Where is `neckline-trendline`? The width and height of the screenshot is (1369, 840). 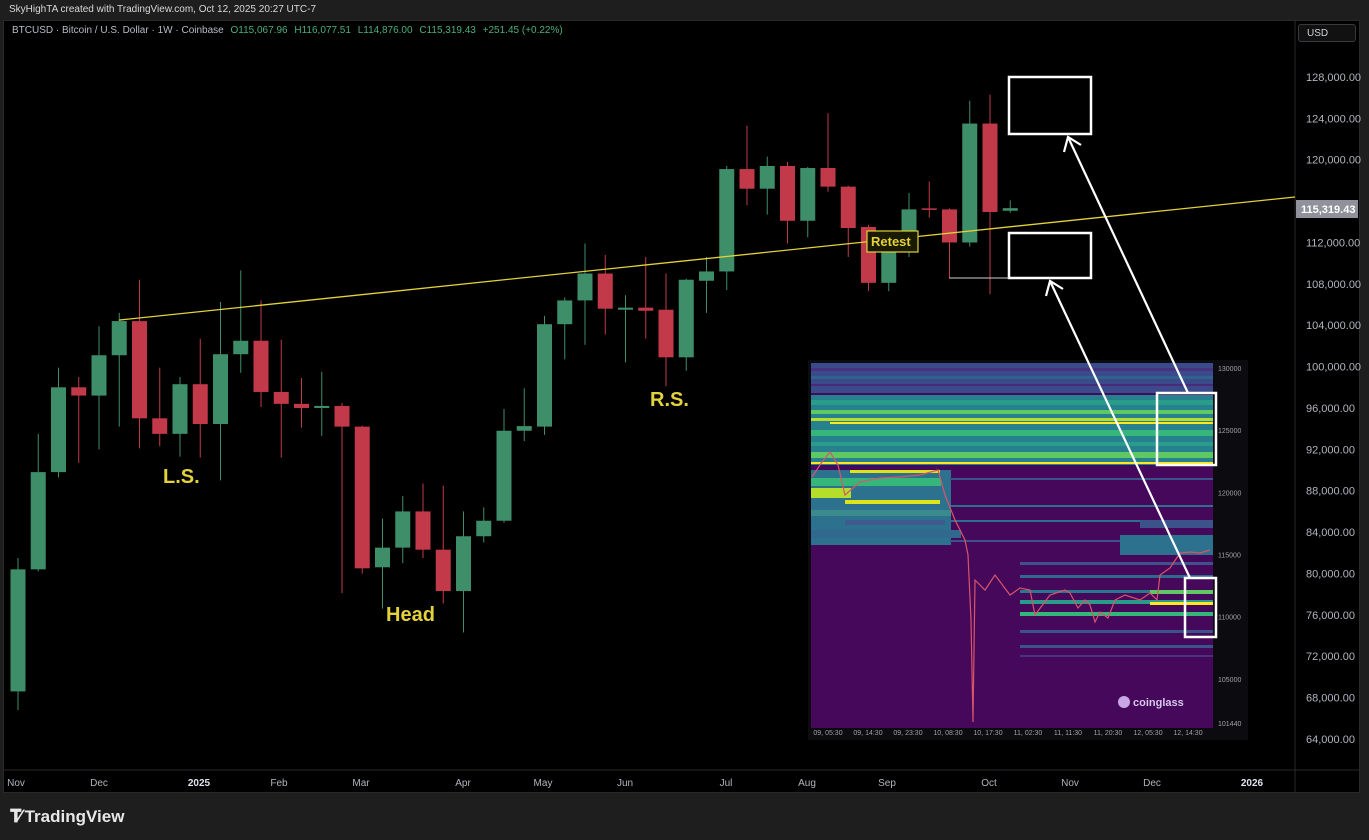
neckline-trendline is located at coordinates (707, 258).